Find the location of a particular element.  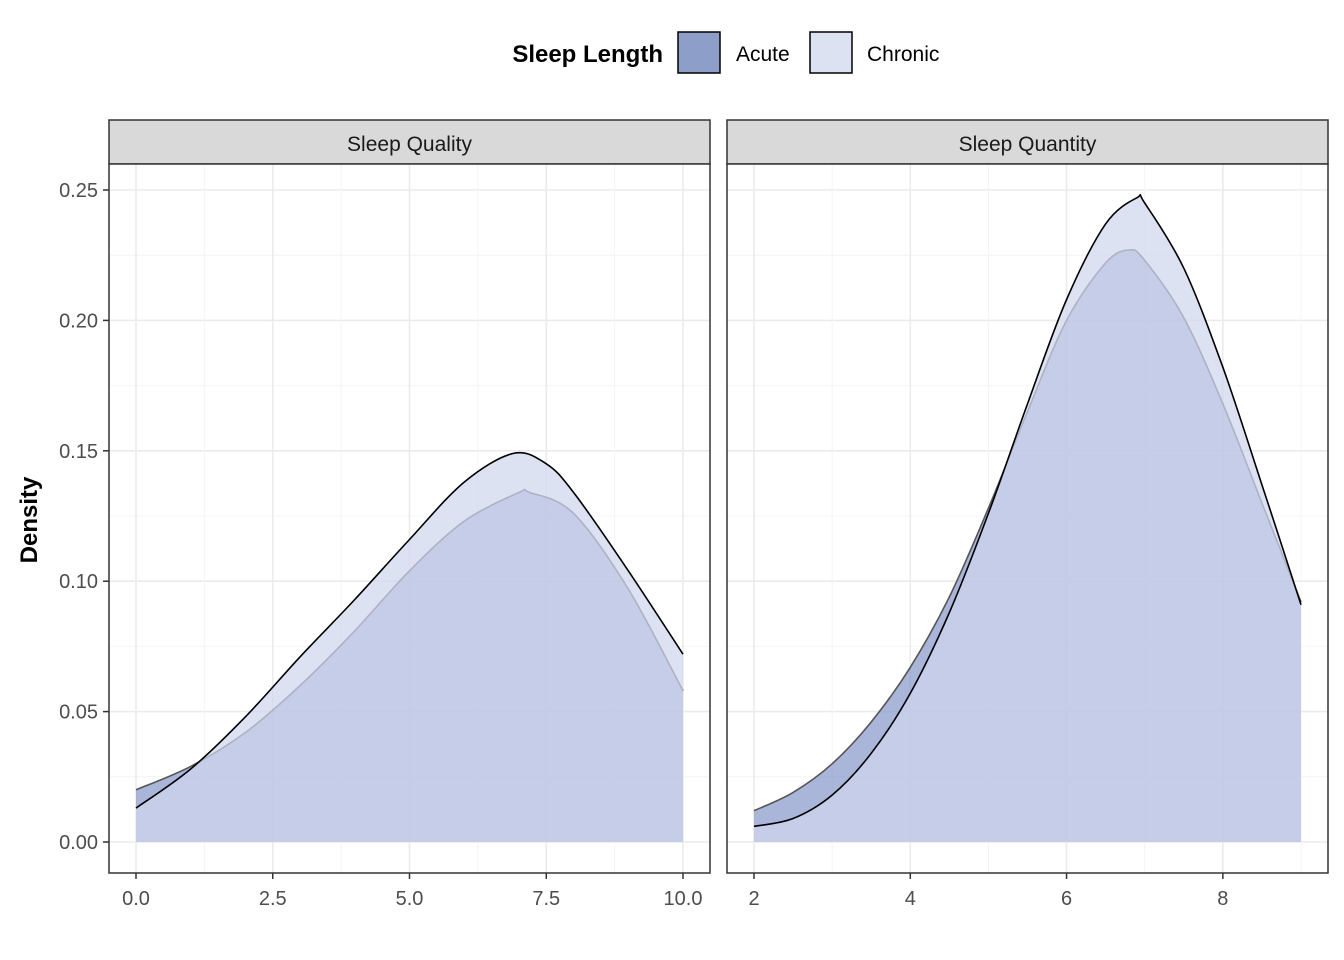

legend-key-chronic is located at coordinates (831, 52).